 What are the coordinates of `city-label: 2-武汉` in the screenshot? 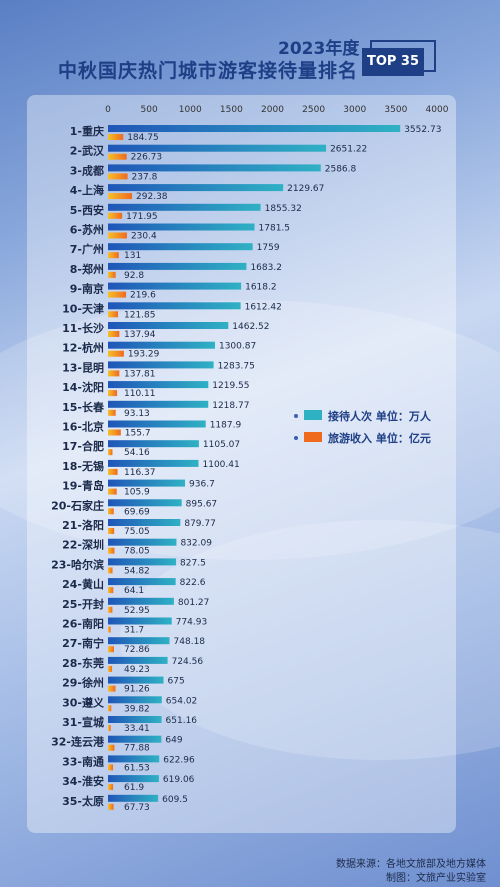 It's located at (87, 151).